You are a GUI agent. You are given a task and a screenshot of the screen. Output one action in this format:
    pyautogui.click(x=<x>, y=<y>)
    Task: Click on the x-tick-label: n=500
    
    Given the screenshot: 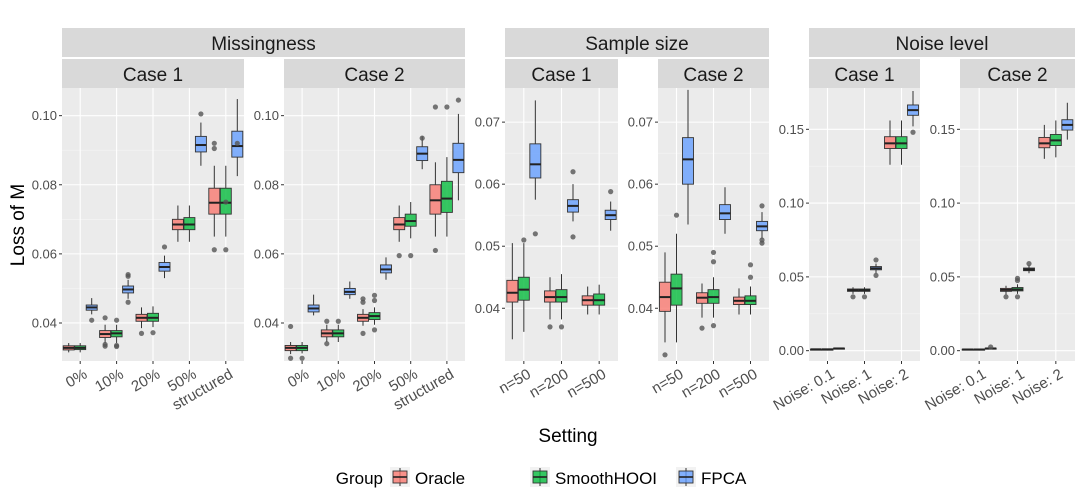 What is the action you would take?
    pyautogui.click(x=738, y=384)
    